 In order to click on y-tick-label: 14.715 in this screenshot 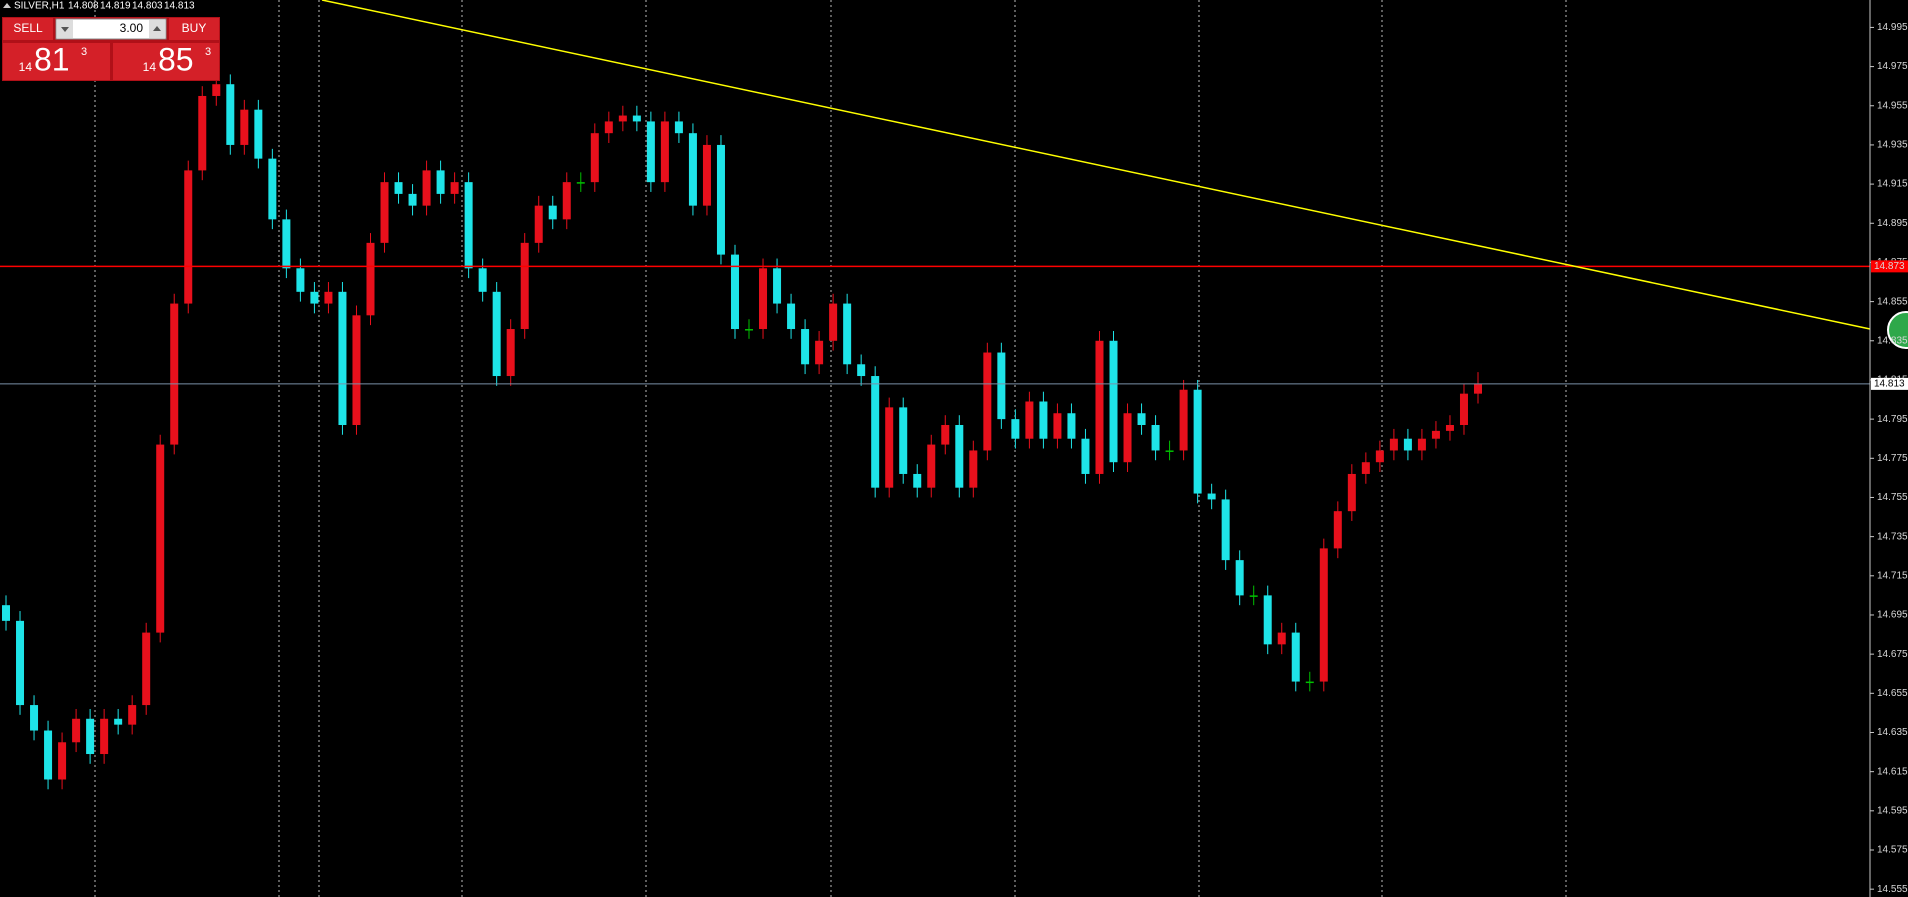, I will do `click(1892, 575)`.